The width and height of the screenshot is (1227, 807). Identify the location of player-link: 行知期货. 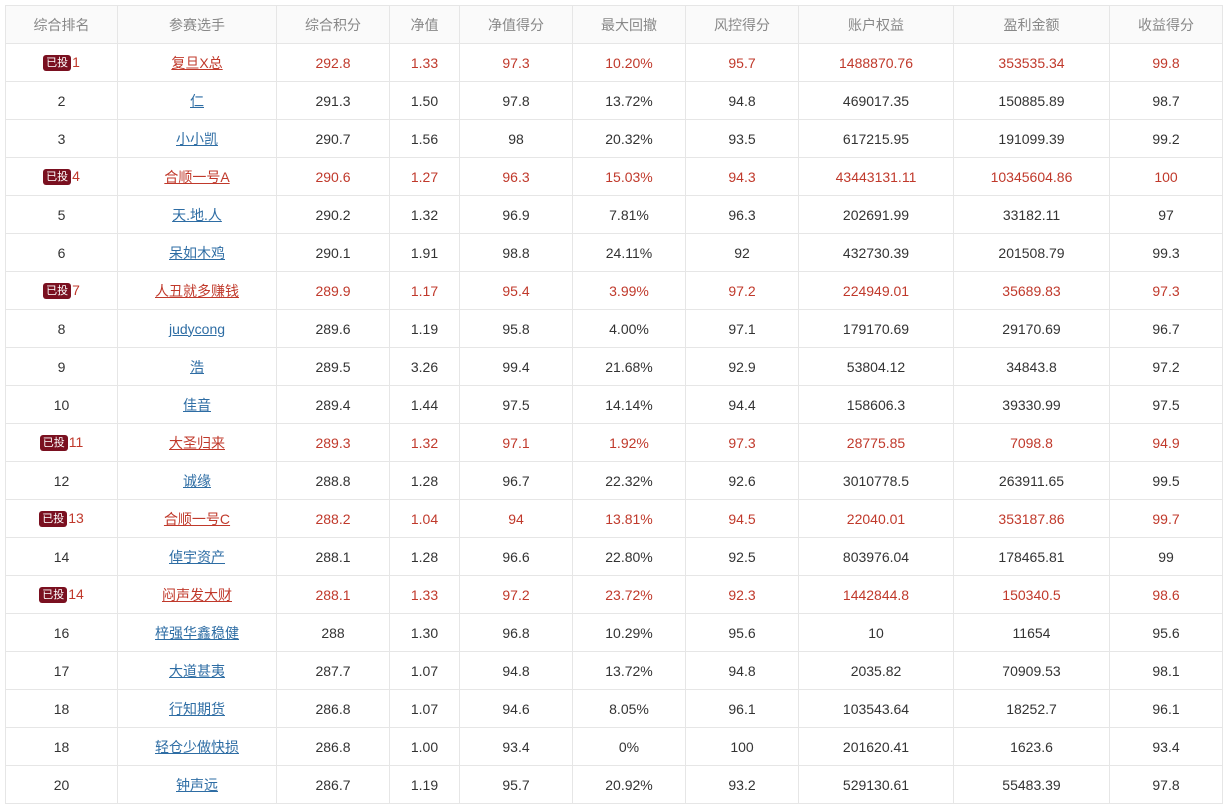
(197, 708).